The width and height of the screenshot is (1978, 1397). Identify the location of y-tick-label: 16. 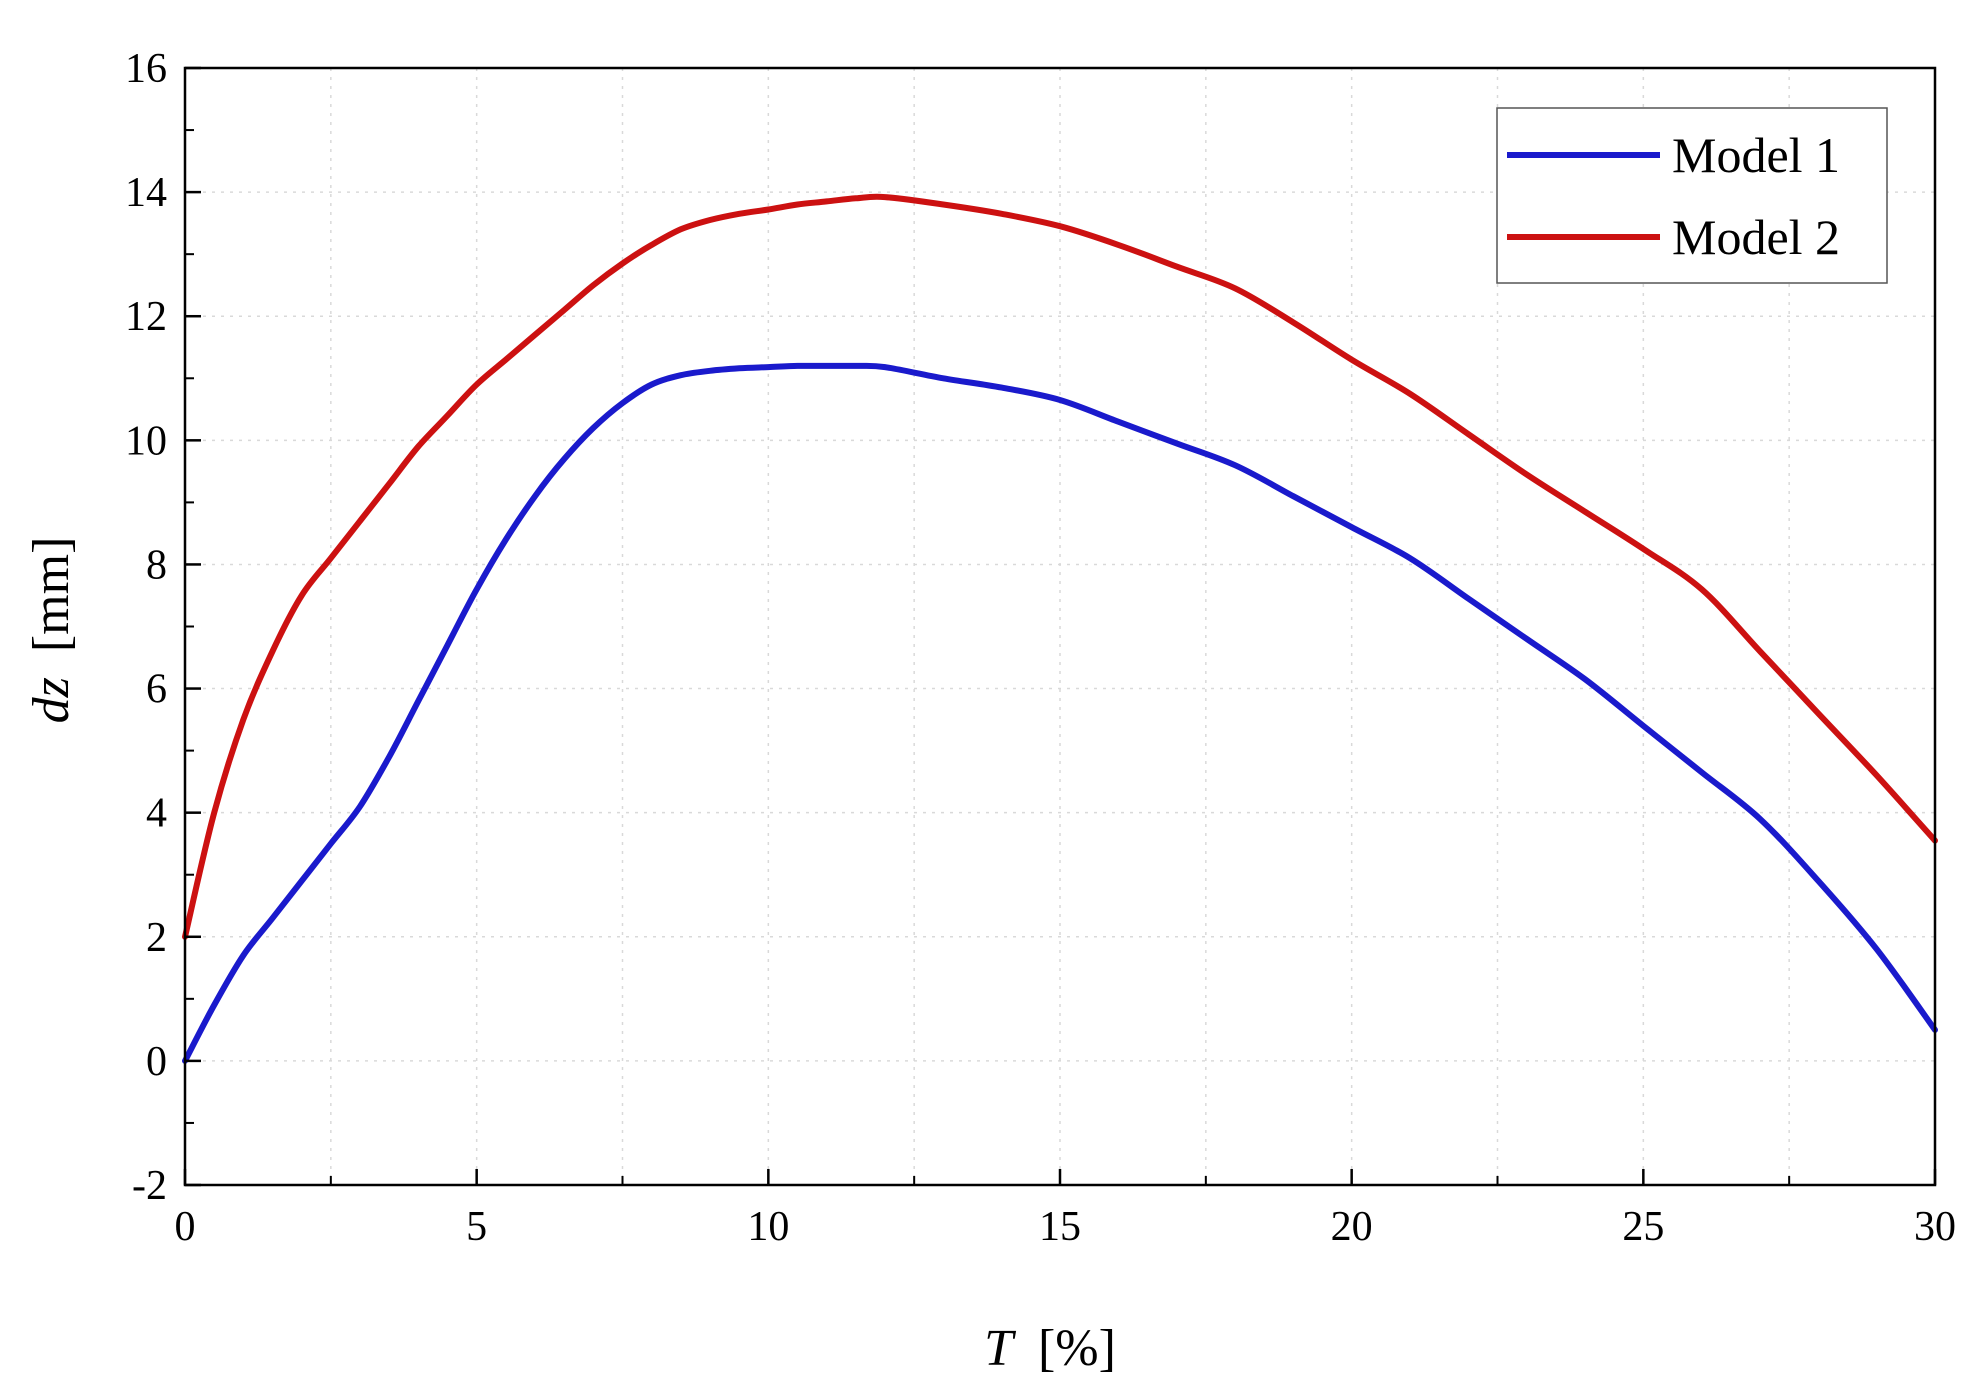
(146, 69).